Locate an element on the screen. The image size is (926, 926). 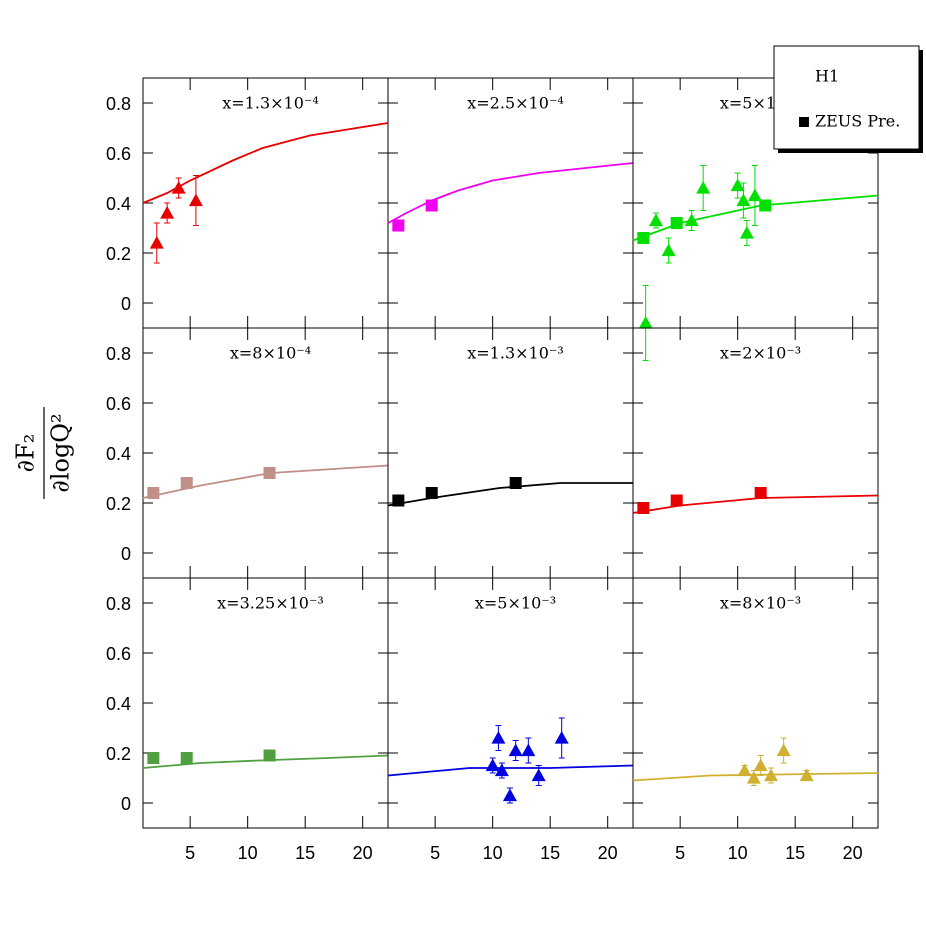
y-label-denominator: ∂logQ² is located at coordinates (61, 452).